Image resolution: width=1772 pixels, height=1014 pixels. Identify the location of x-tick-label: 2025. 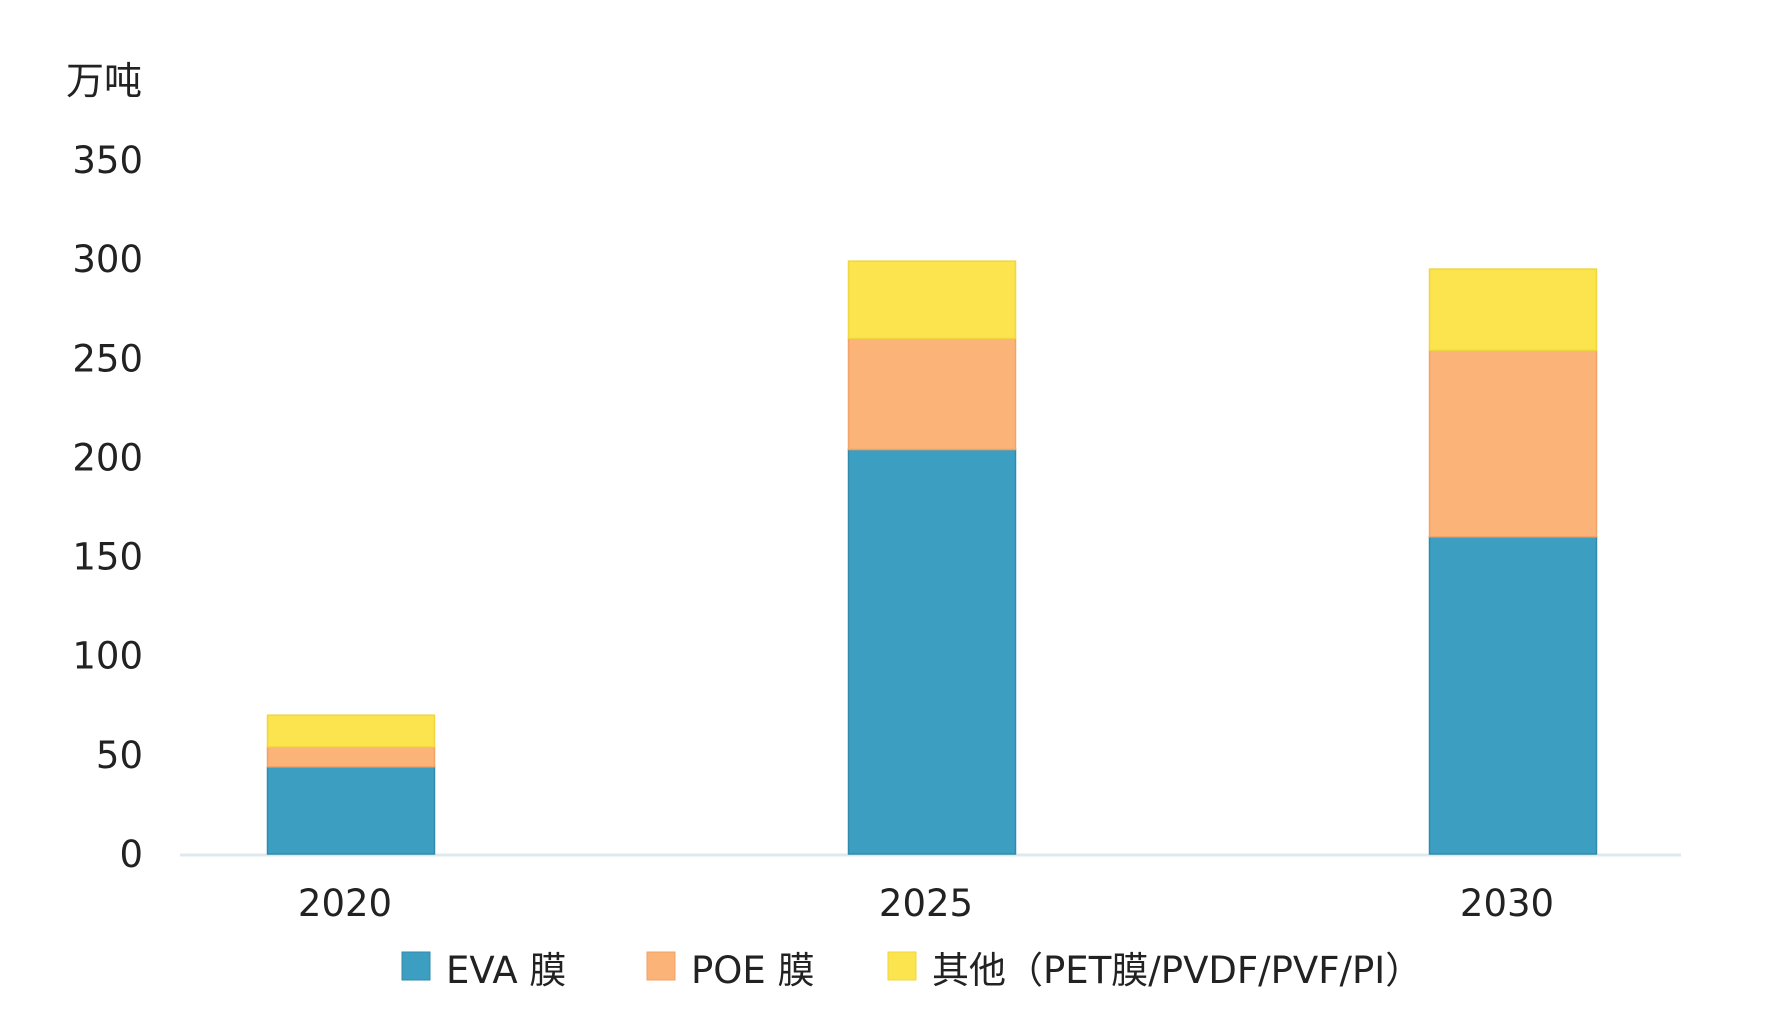
(926, 903).